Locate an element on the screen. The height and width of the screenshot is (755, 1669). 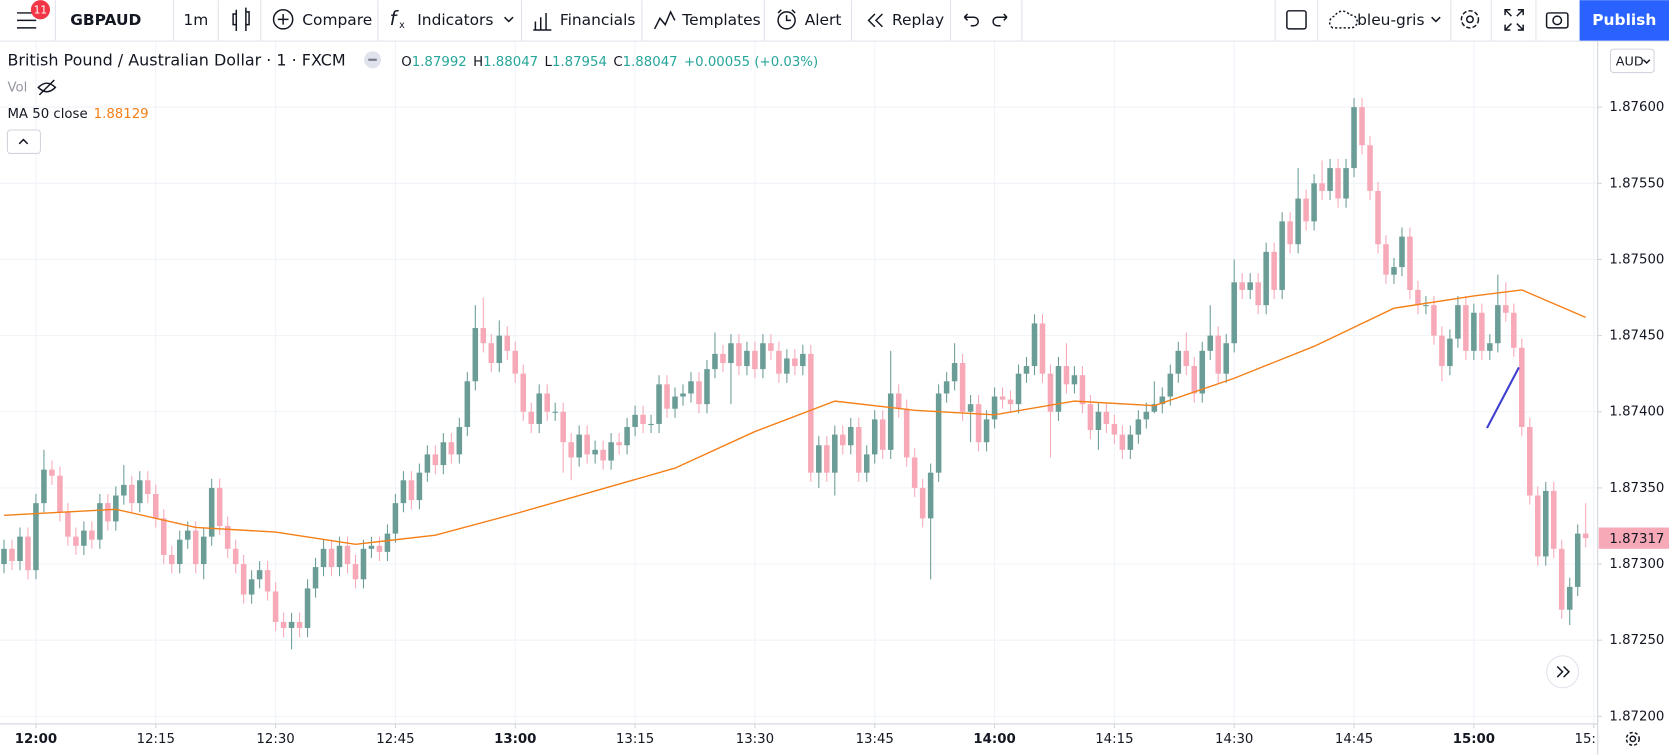
collapse-legend-button is located at coordinates (23, 141).